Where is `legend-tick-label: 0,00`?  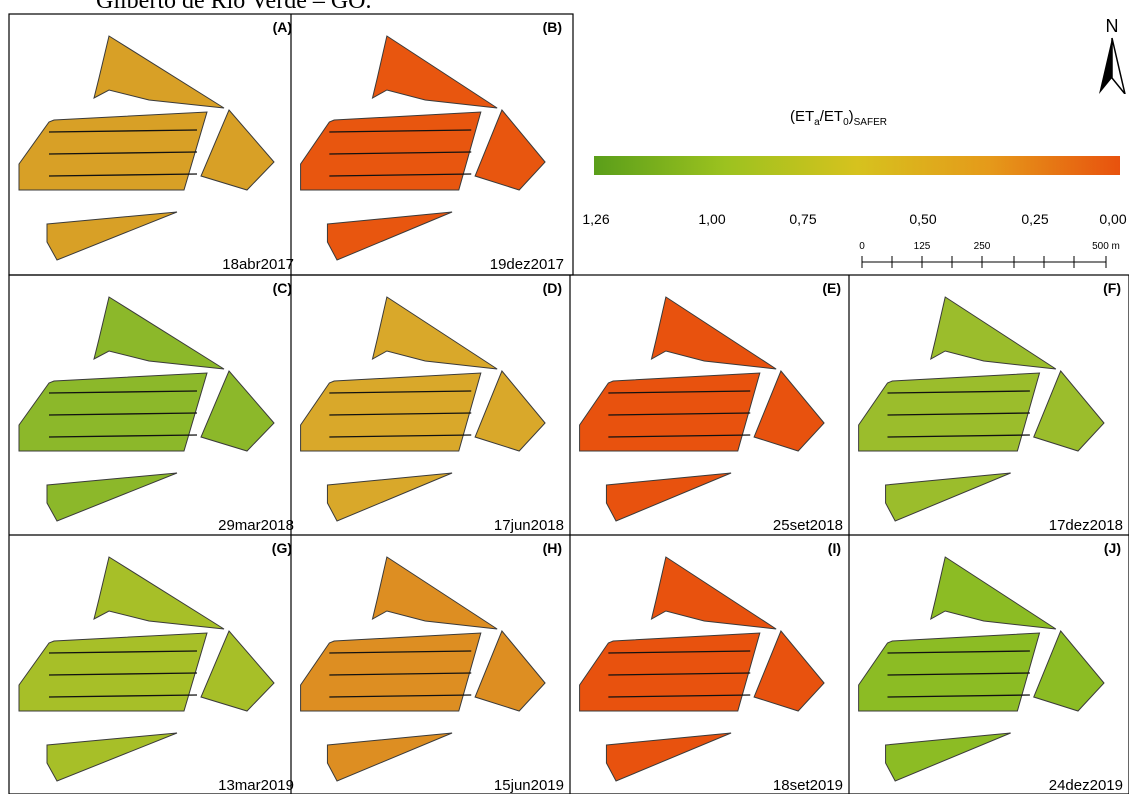 legend-tick-label: 0,00 is located at coordinates (1113, 219).